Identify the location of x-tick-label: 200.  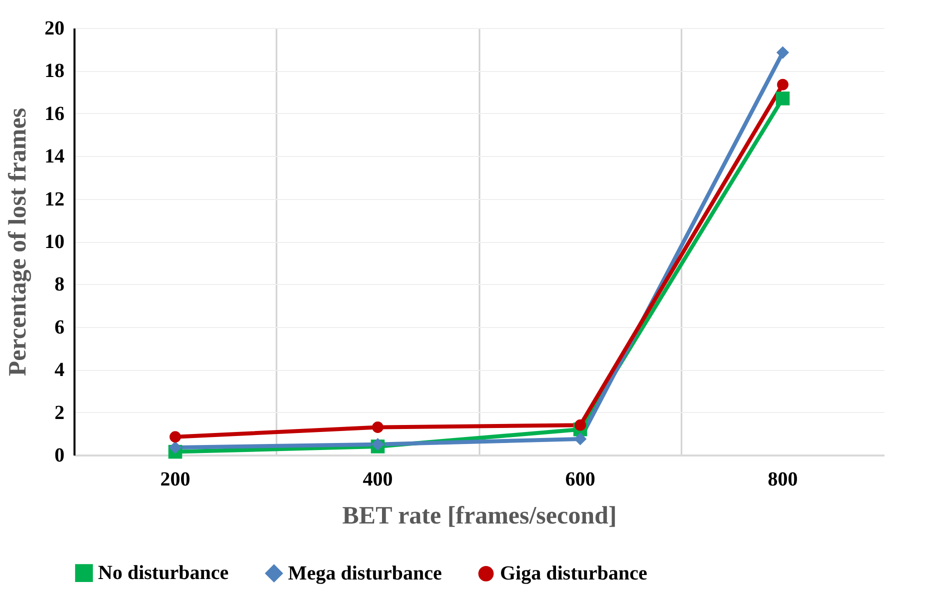
(175, 479).